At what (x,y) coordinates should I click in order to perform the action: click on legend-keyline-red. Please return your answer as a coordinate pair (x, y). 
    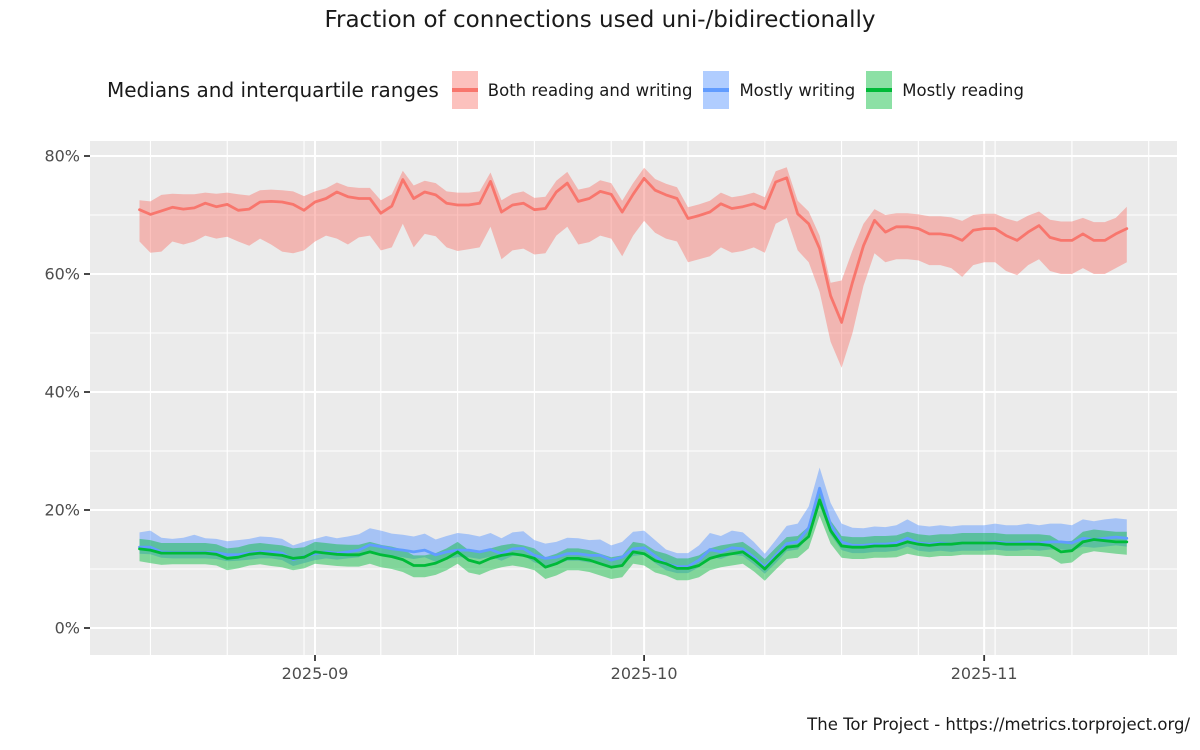
    Looking at the image, I should click on (464, 90).